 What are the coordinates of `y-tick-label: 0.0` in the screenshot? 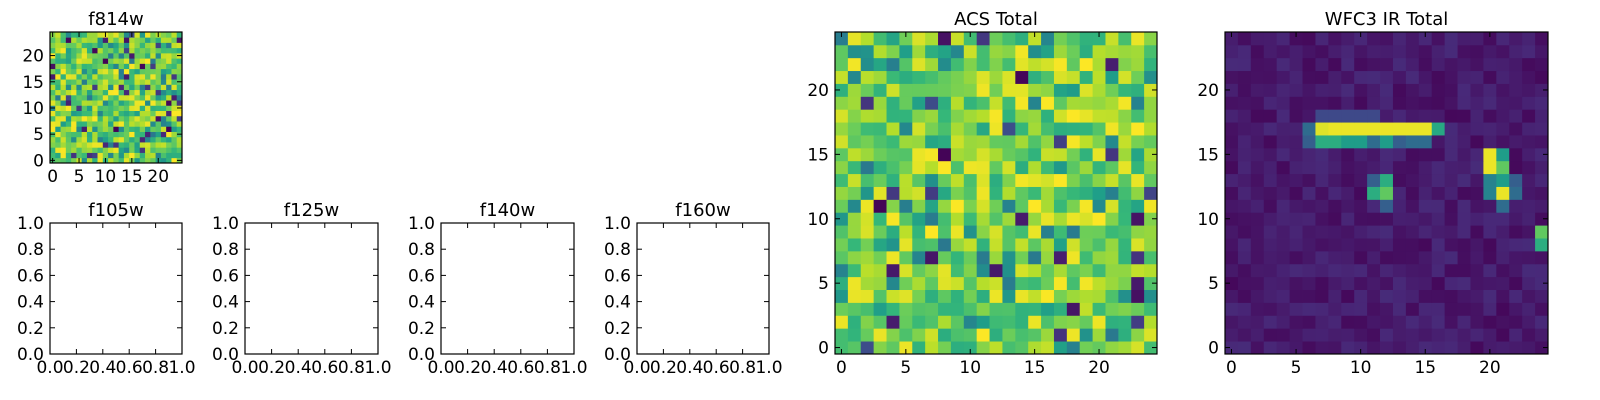 It's located at (225, 355).